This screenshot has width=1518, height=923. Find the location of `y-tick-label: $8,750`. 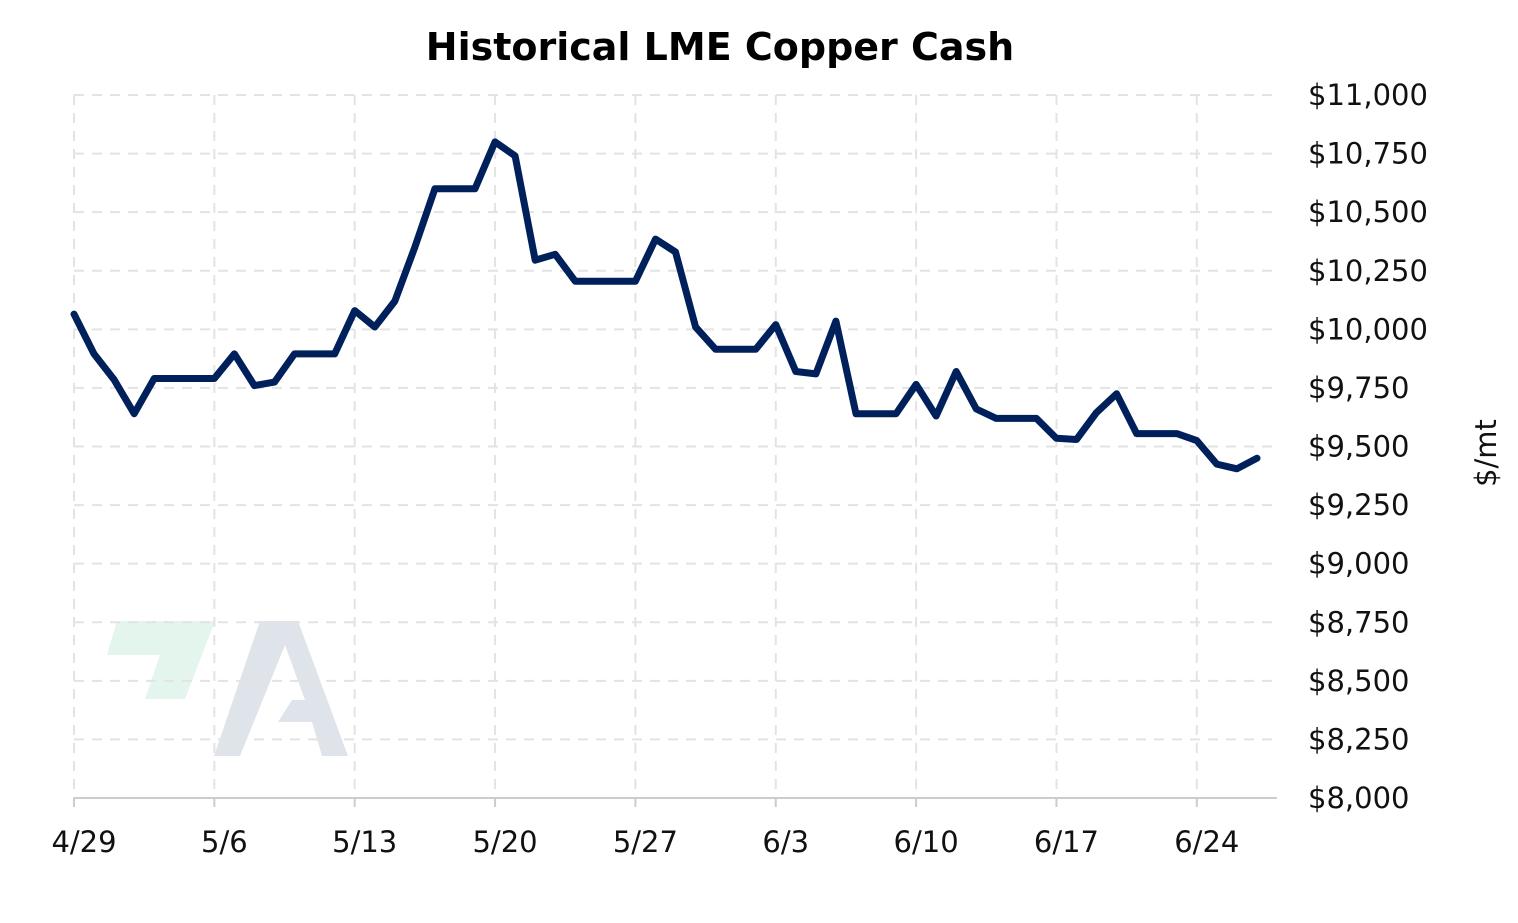

y-tick-label: $8,750 is located at coordinates (1358, 622).